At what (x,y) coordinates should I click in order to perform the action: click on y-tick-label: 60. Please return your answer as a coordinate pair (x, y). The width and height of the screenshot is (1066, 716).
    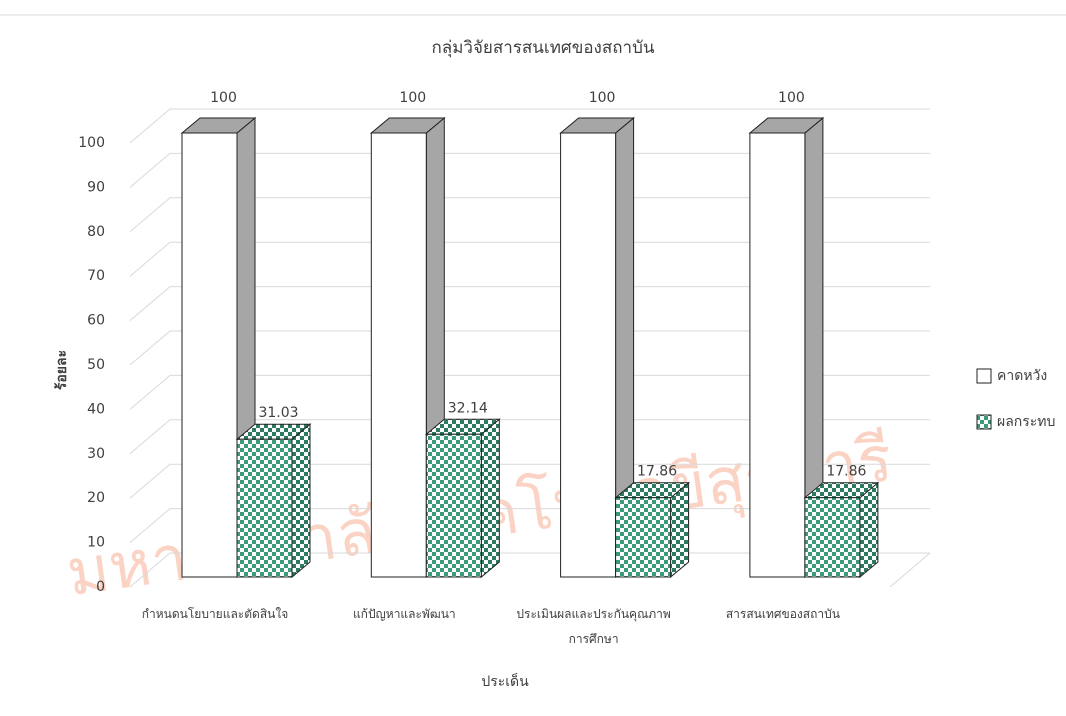
    Looking at the image, I should click on (96, 321).